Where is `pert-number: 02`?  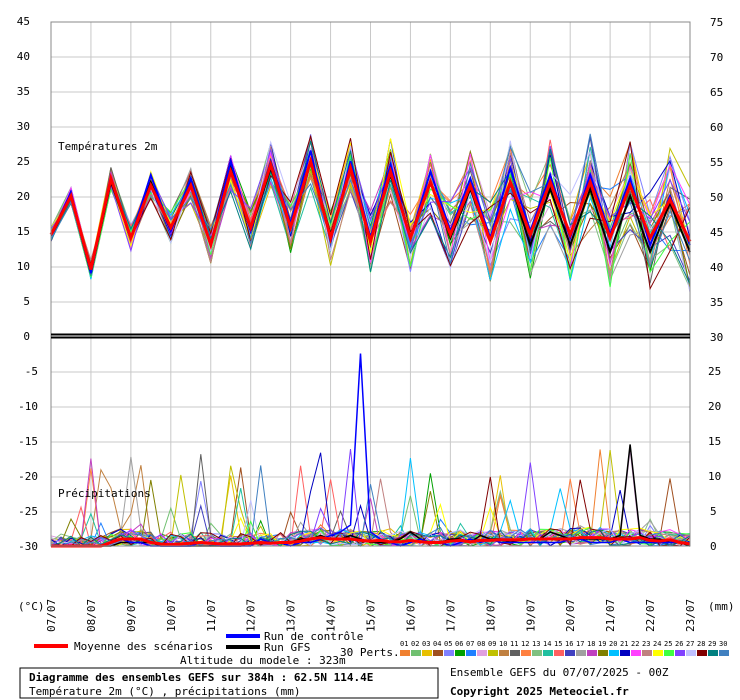
pert-number: 02 is located at coordinates (415, 644).